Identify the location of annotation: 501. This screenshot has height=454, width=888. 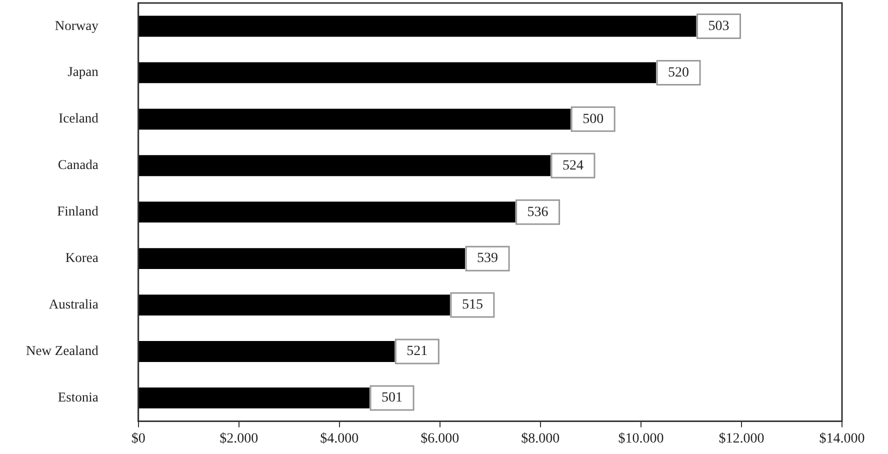
(392, 398).